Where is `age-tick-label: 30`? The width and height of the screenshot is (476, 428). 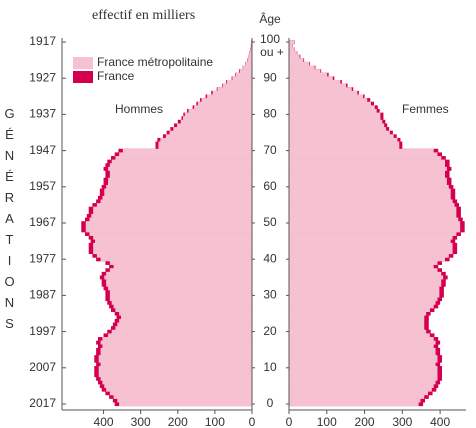
age-tick-label: 30 is located at coordinates (270, 295).